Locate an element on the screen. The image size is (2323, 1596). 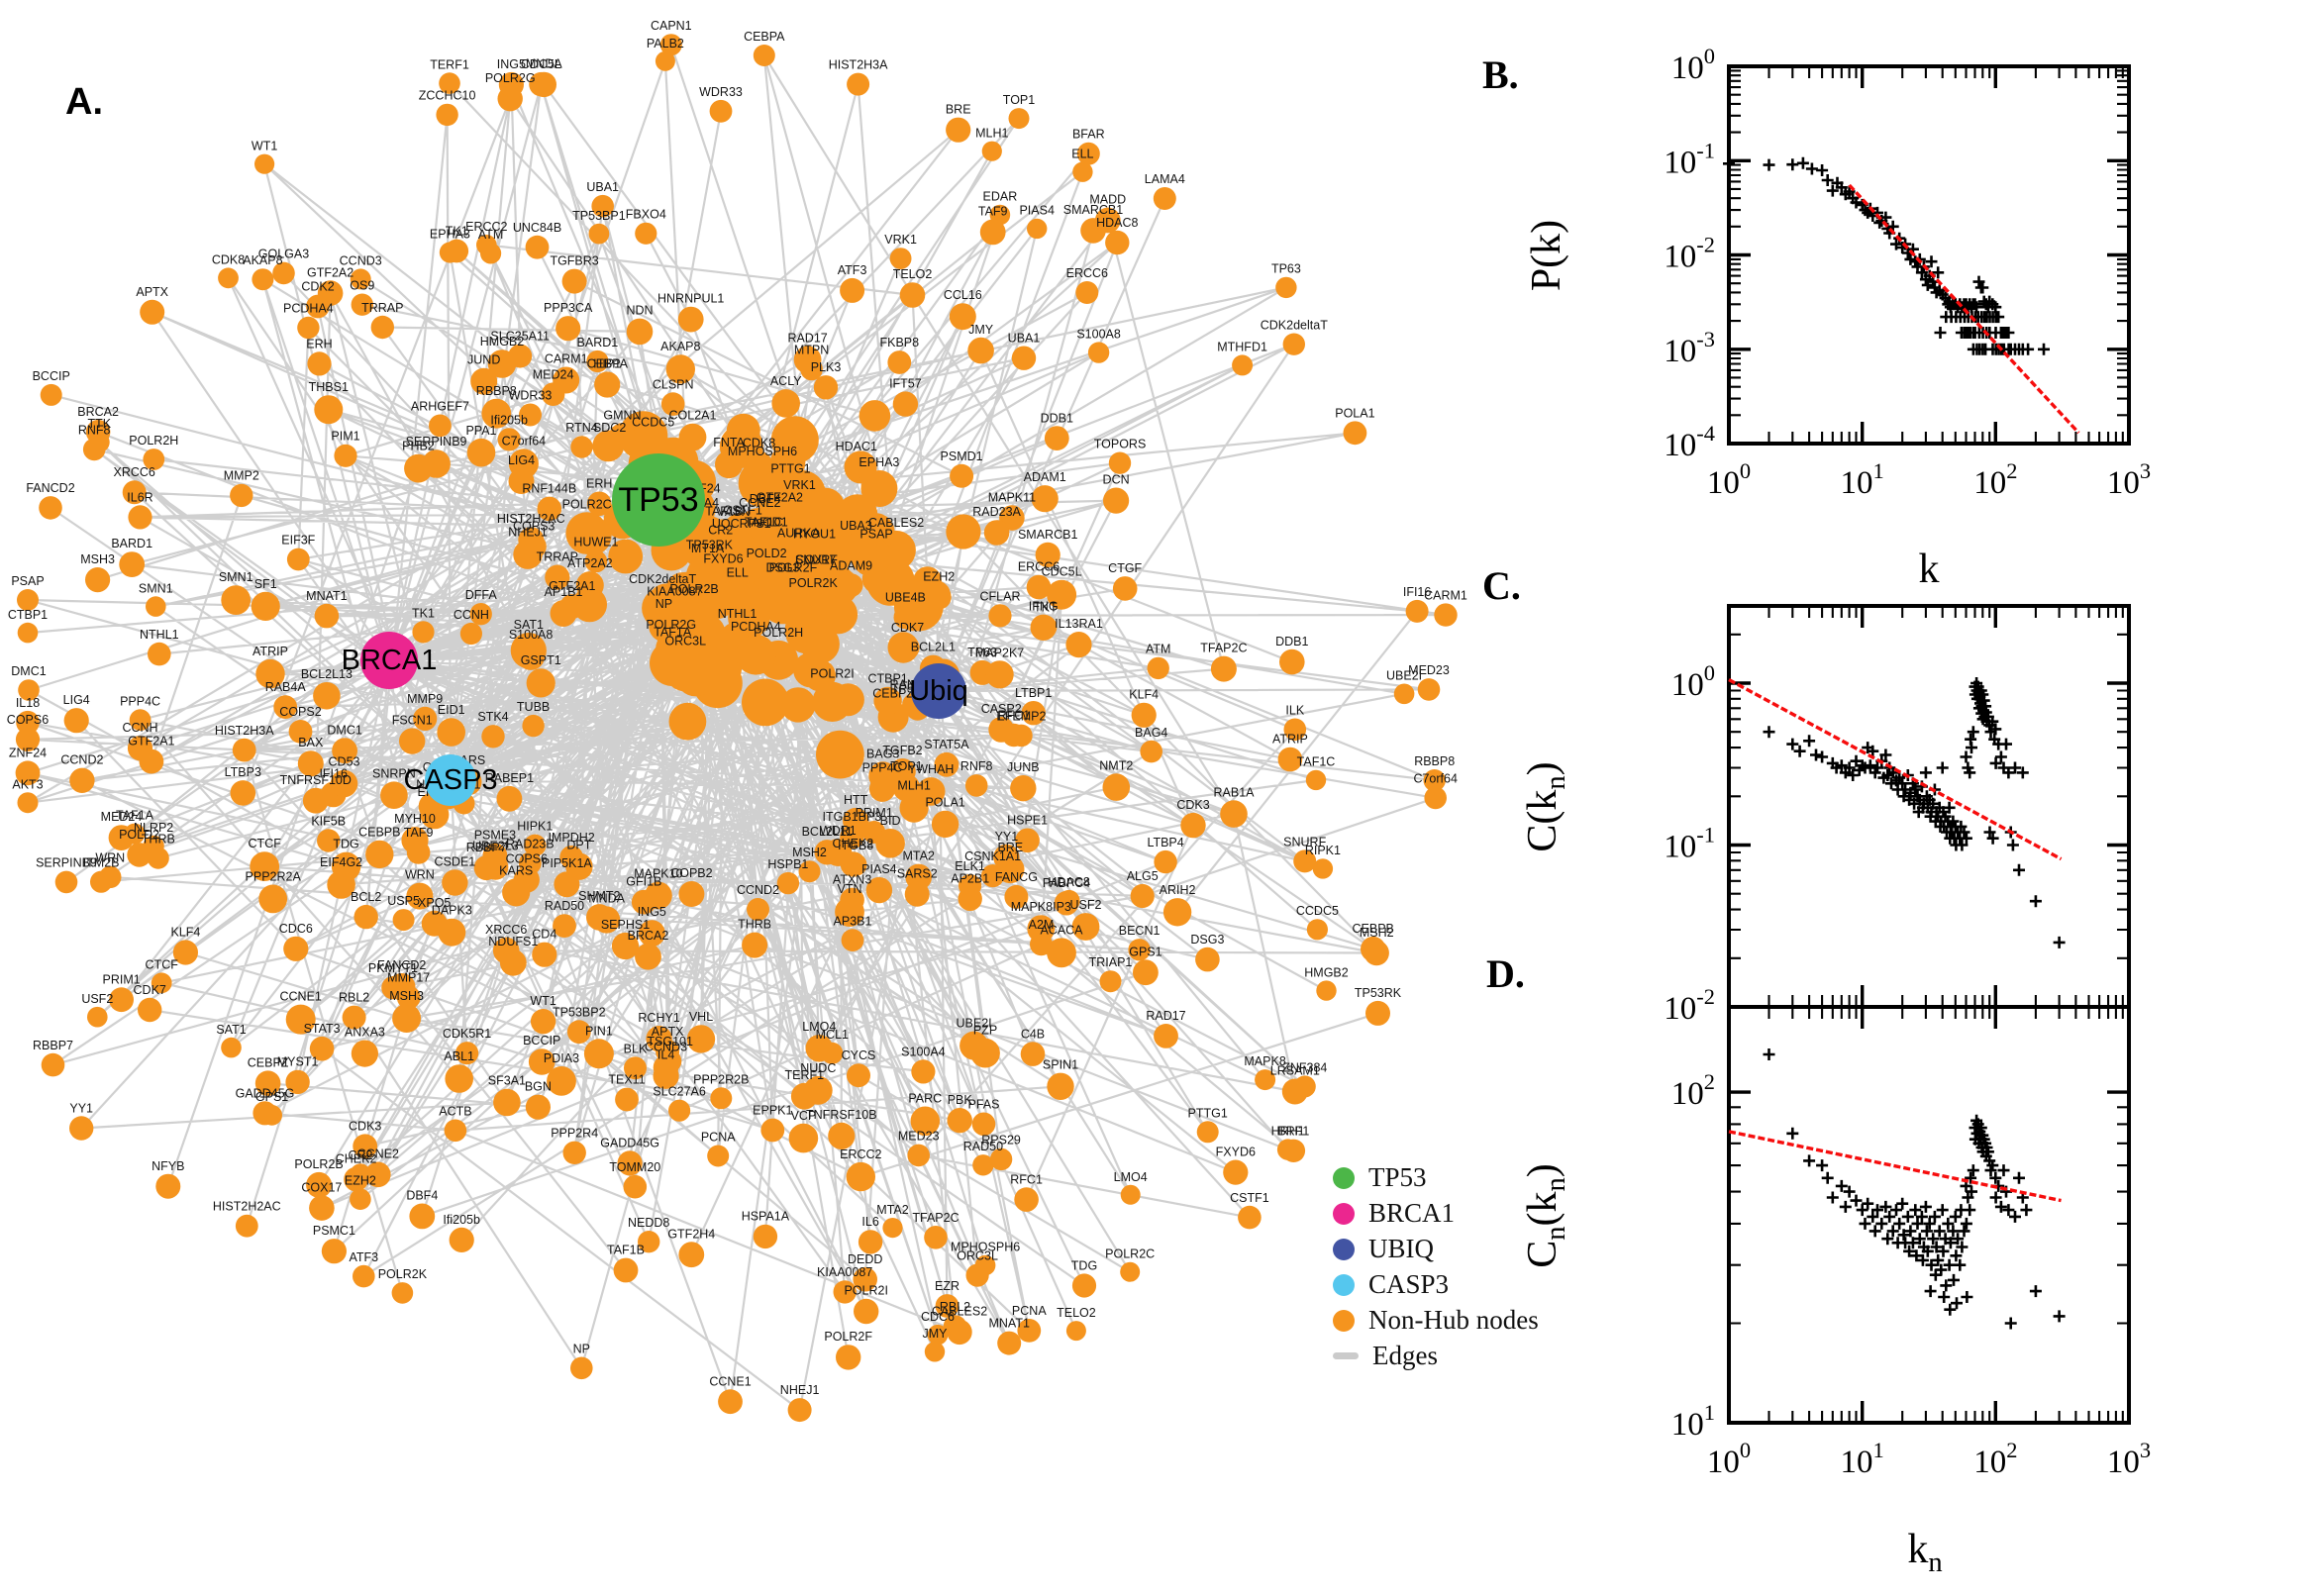
ubiq-dot-icon is located at coordinates (1344, 1249).